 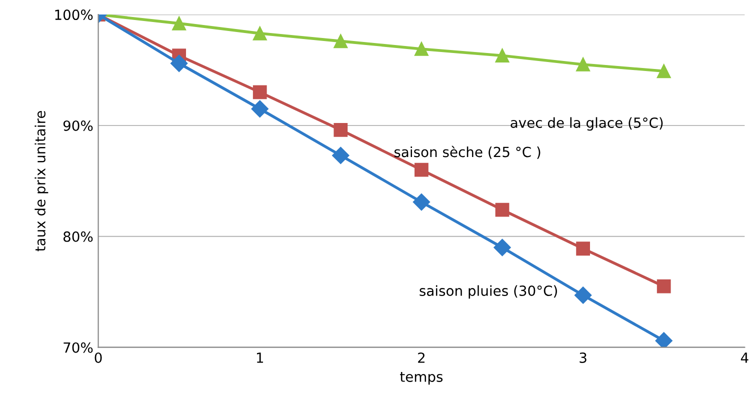 What do you see at coordinates (488, 292) in the screenshot?
I see `series-label: saison pluies (30°C)` at bounding box center [488, 292].